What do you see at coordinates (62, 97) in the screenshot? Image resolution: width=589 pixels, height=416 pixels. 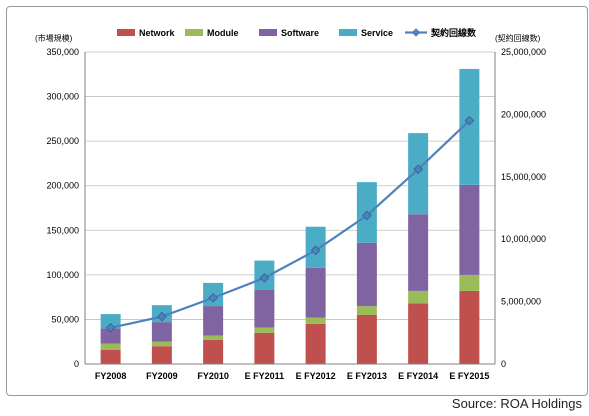 I see `left-tick-label: 300,000` at bounding box center [62, 97].